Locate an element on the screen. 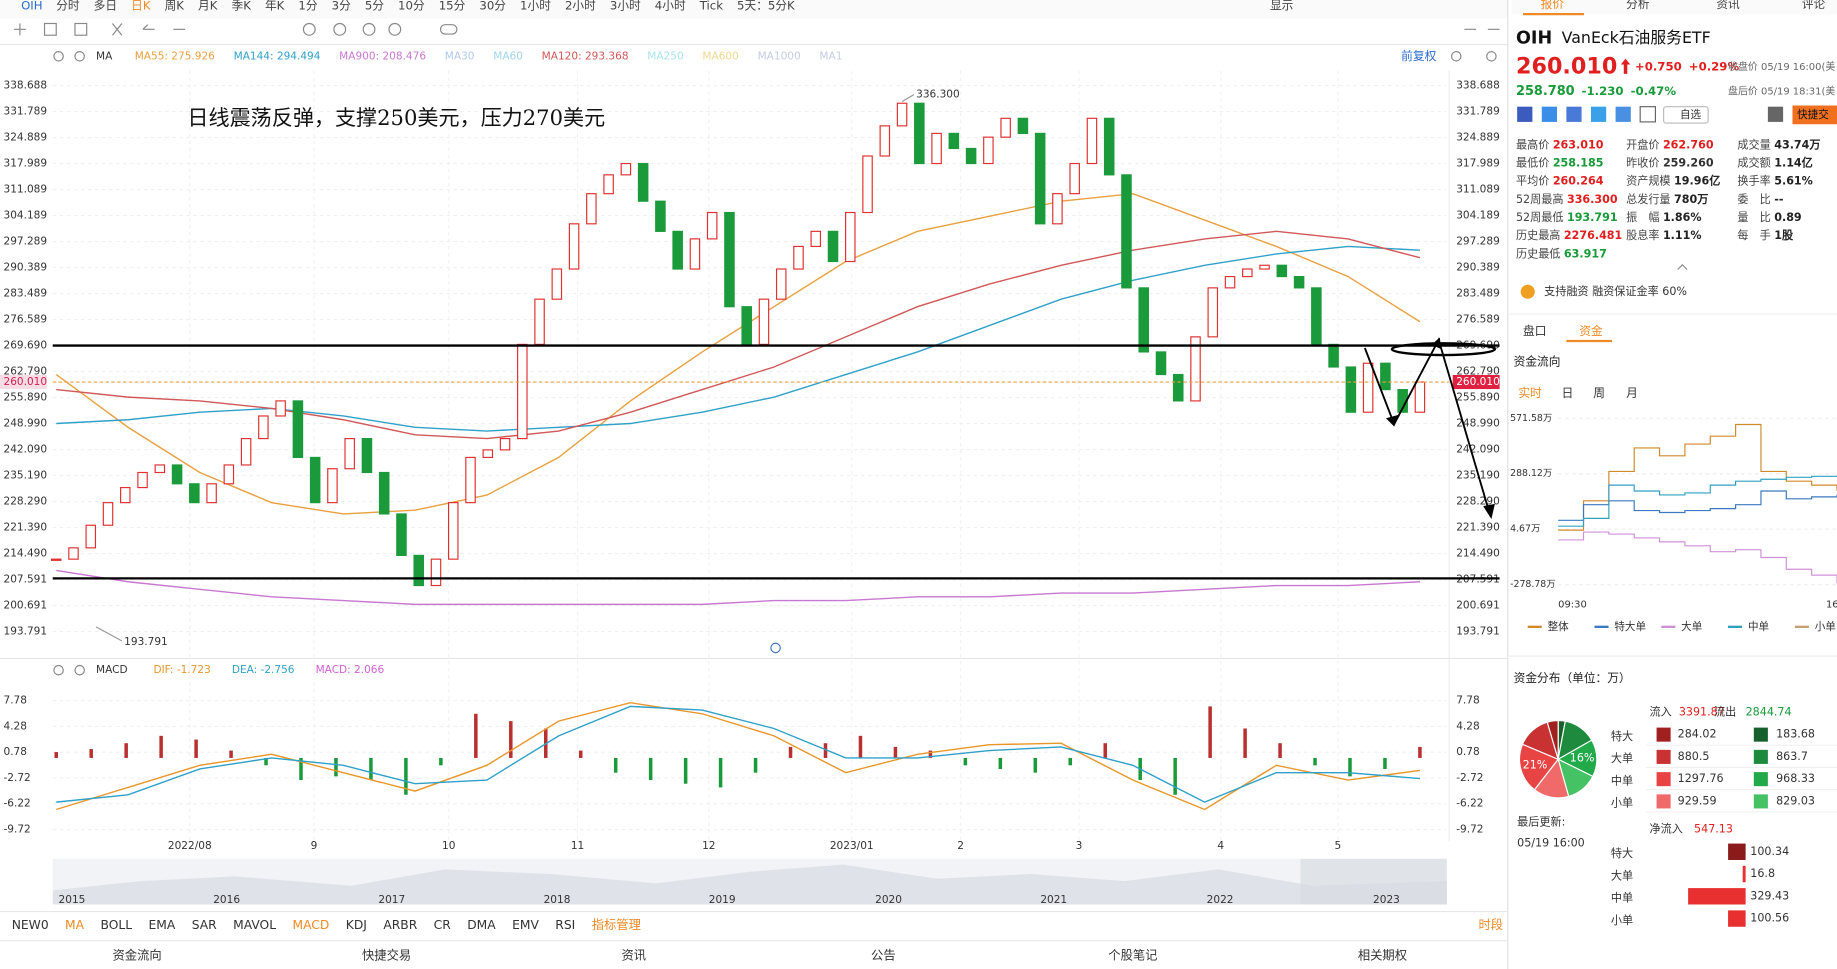  flow-tab: 月 is located at coordinates (1632, 393).